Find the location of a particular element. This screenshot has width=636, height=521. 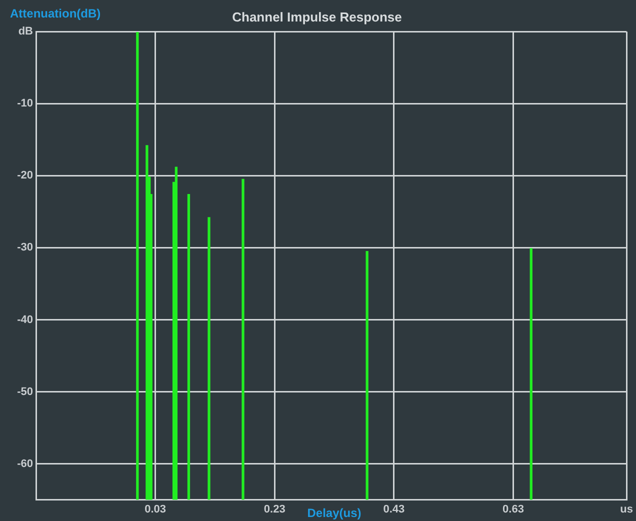

y-tick-label: -20 is located at coordinates (25, 176).